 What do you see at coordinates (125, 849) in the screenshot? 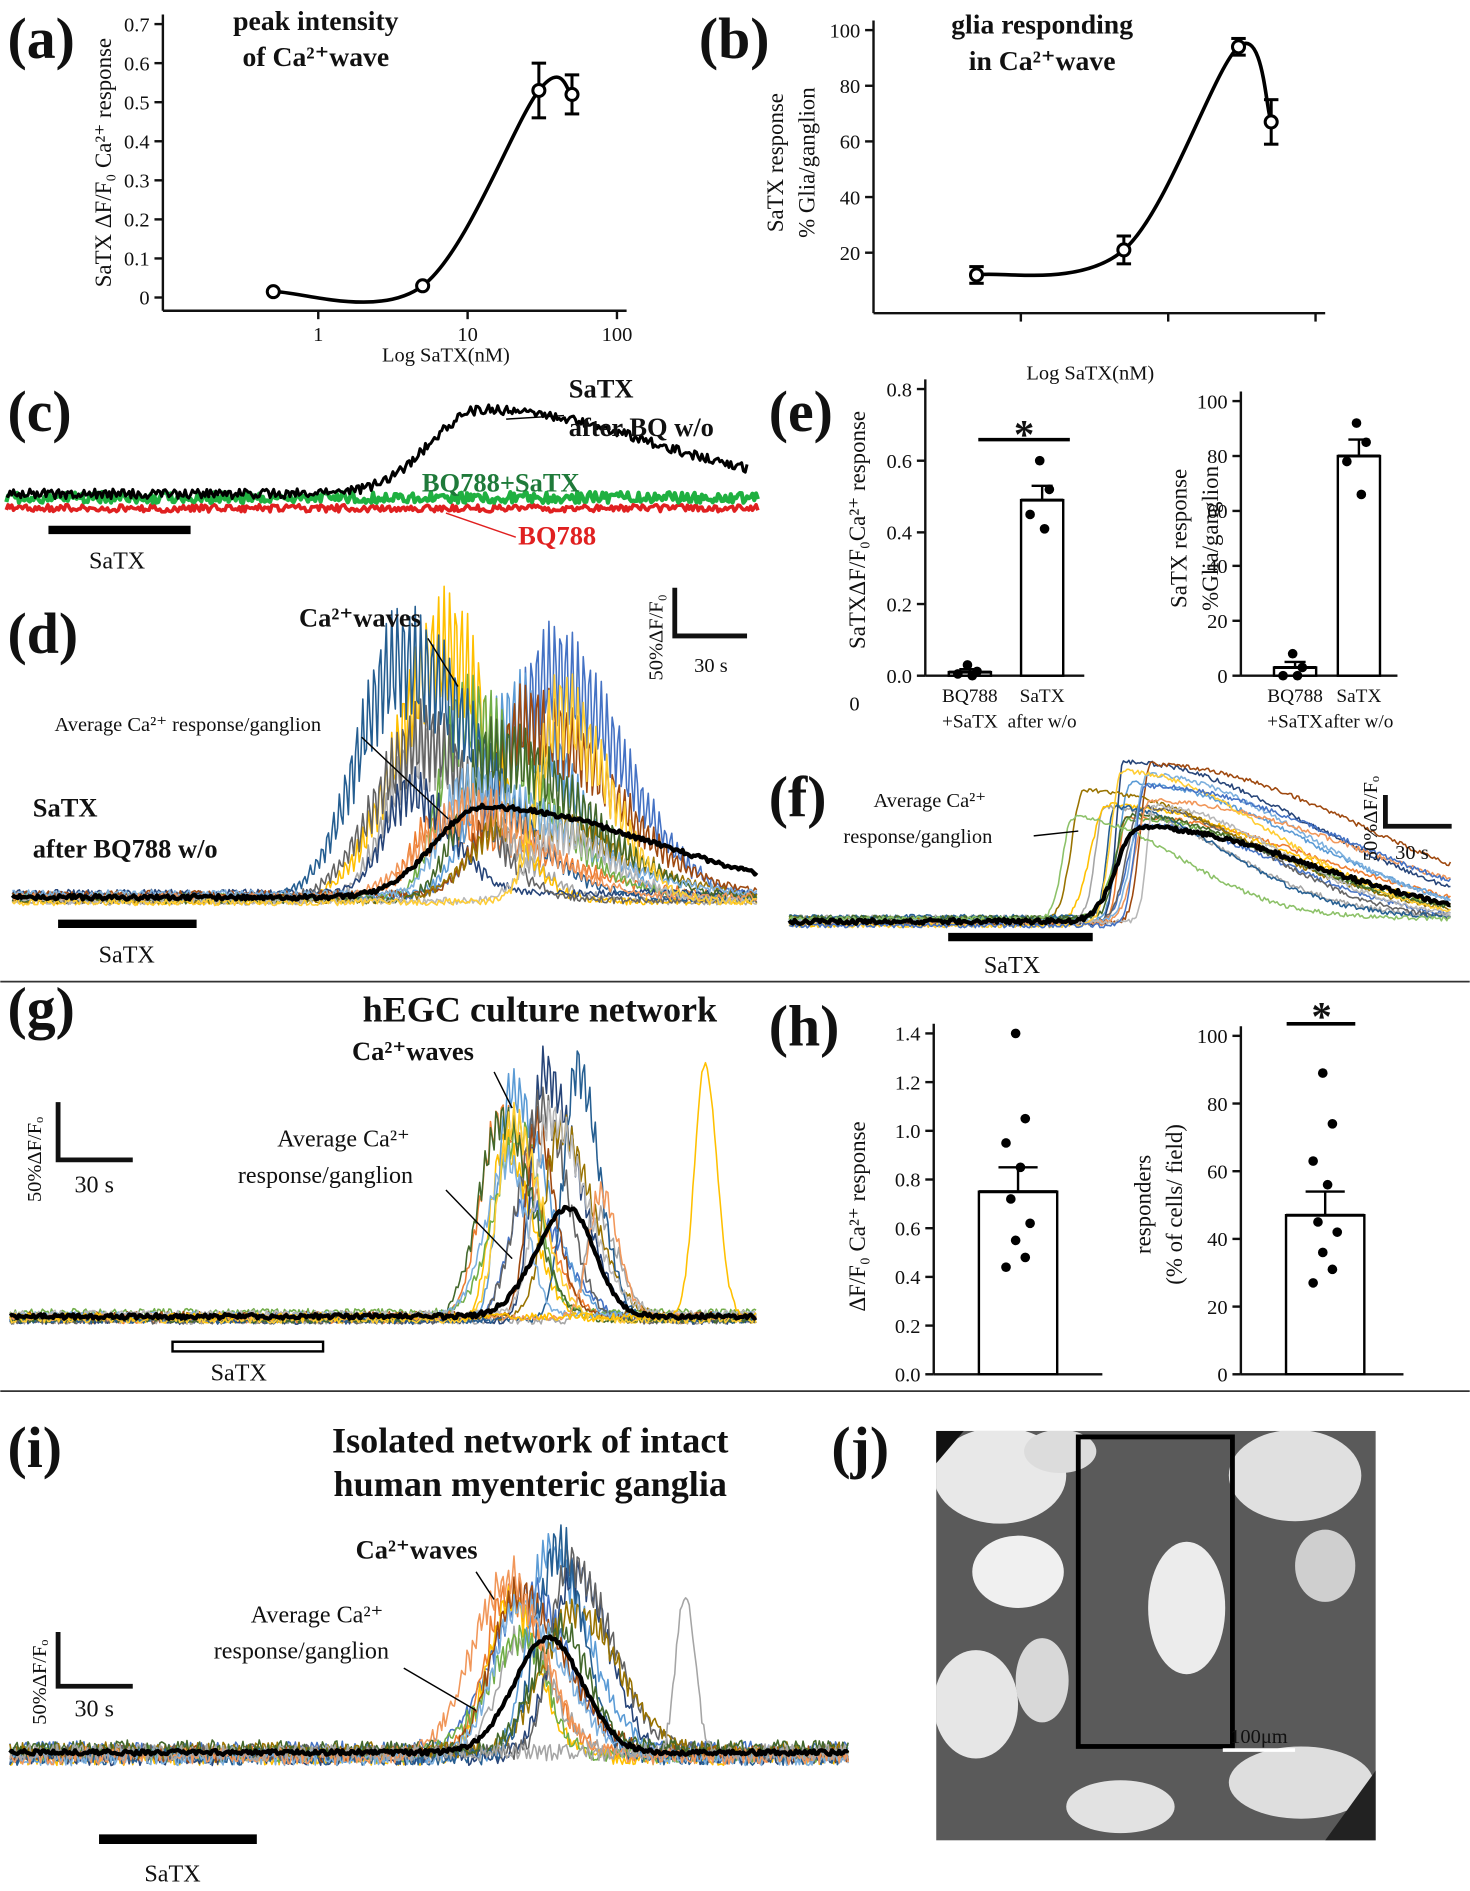
I see `condition-label: after BQ788 w/o` at bounding box center [125, 849].